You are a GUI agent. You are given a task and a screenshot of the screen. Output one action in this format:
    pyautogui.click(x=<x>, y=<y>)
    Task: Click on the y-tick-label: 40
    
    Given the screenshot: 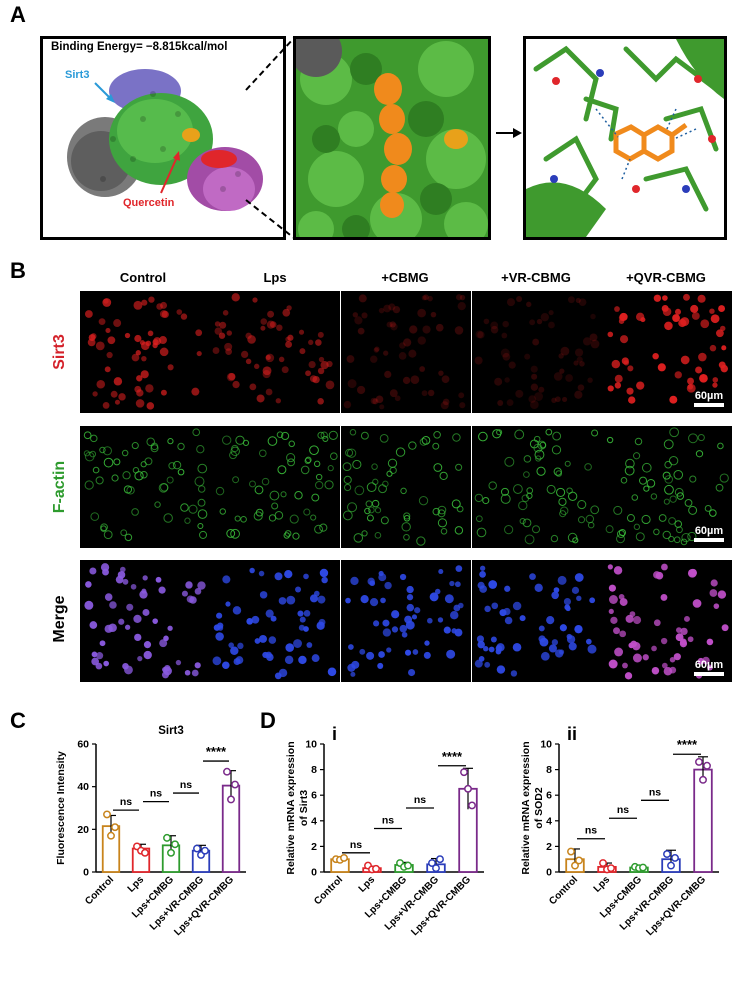 What is the action you would take?
    pyautogui.click(x=83, y=787)
    